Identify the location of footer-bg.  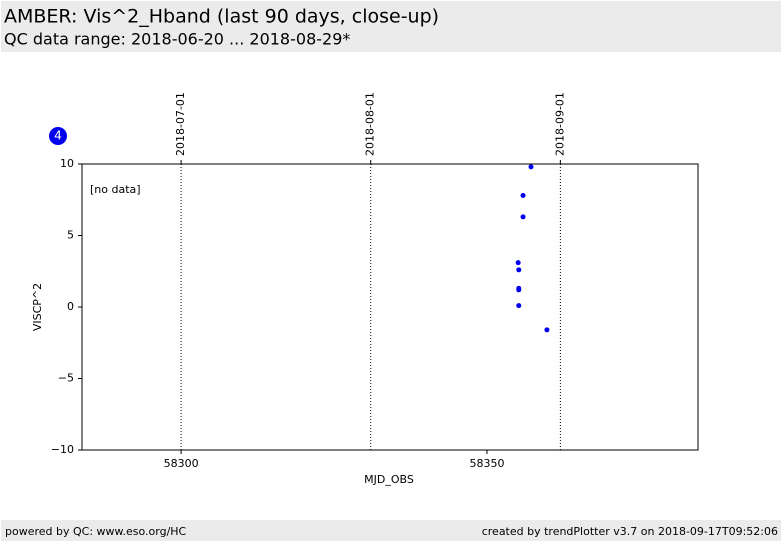
(391, 530).